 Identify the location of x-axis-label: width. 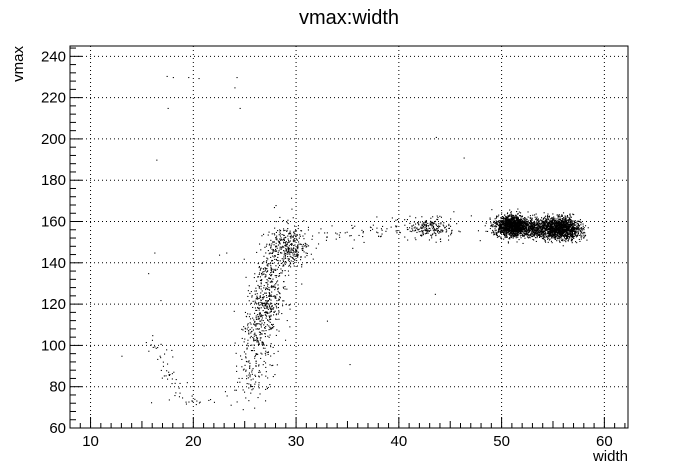
(610, 456).